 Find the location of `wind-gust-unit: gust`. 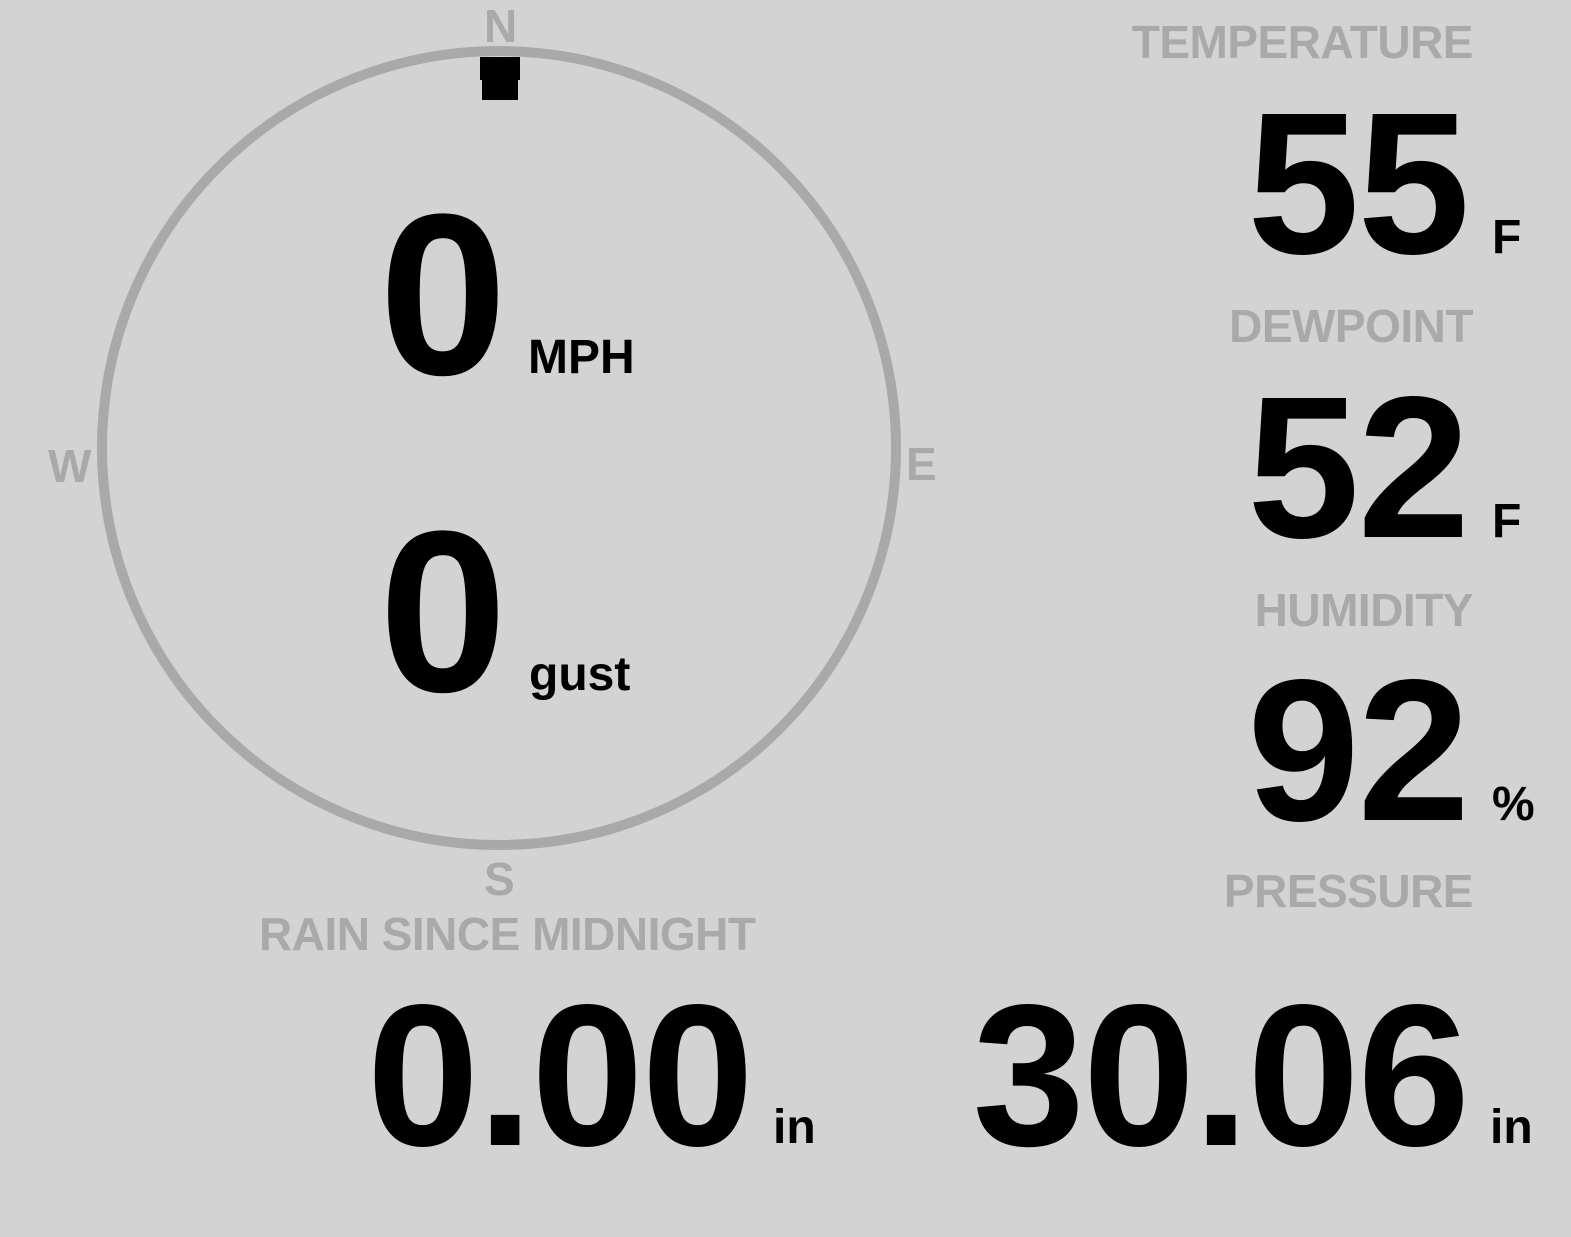

wind-gust-unit: gust is located at coordinates (580, 674).